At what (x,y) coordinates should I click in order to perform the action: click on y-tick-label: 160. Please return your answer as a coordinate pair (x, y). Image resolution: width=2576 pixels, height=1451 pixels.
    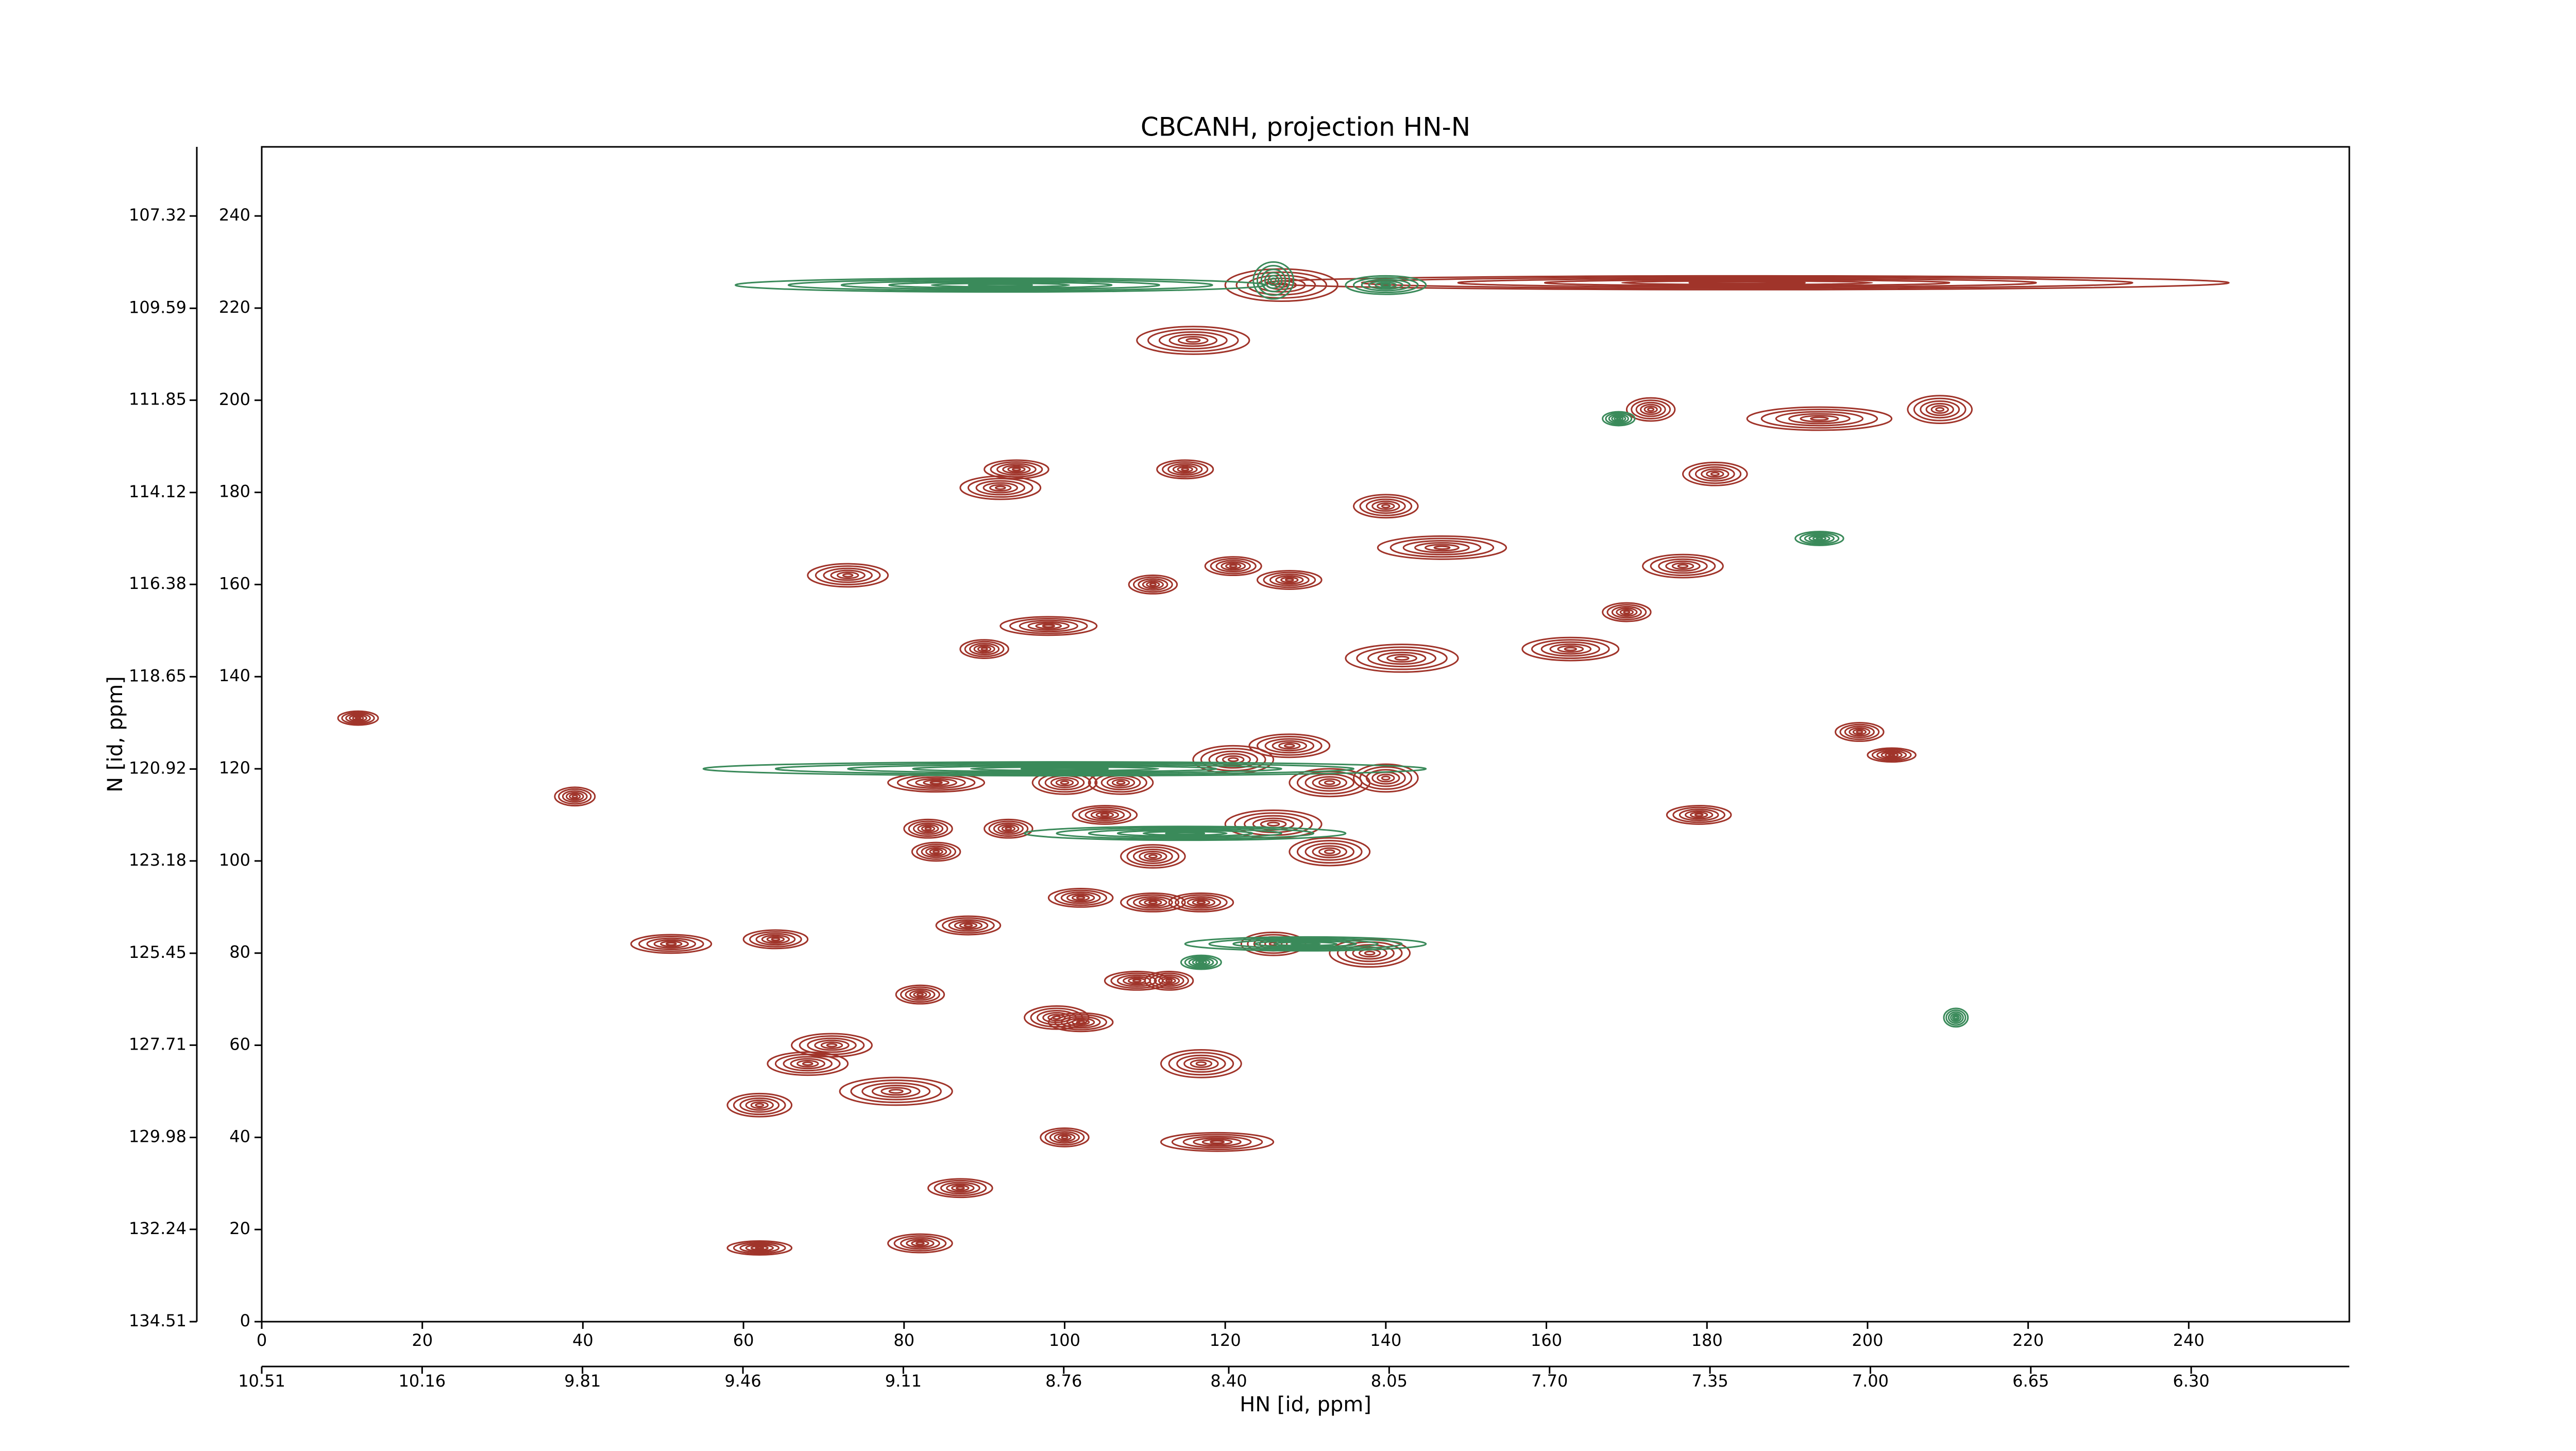
    Looking at the image, I should click on (234, 583).